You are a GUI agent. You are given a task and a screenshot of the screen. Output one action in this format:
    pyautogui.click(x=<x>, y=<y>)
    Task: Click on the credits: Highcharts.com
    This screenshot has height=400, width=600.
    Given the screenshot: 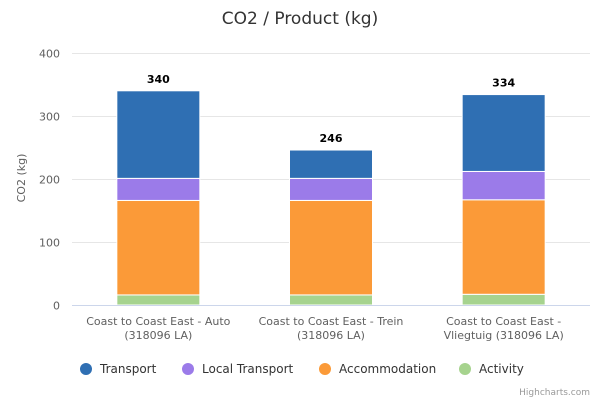 What is the action you would take?
    pyautogui.click(x=554, y=393)
    